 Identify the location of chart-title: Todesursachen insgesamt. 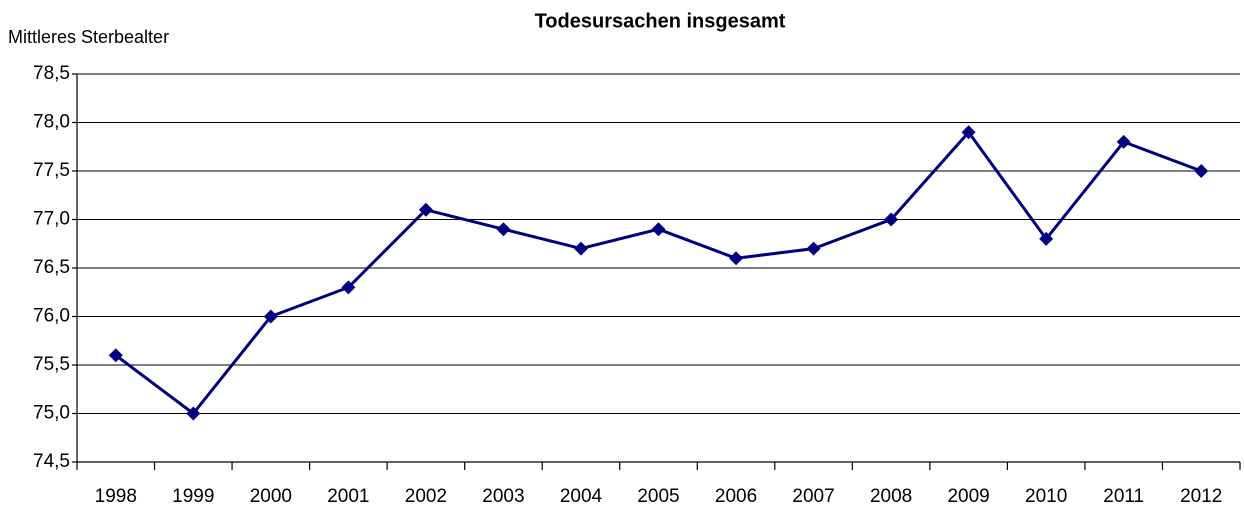
(660, 21).